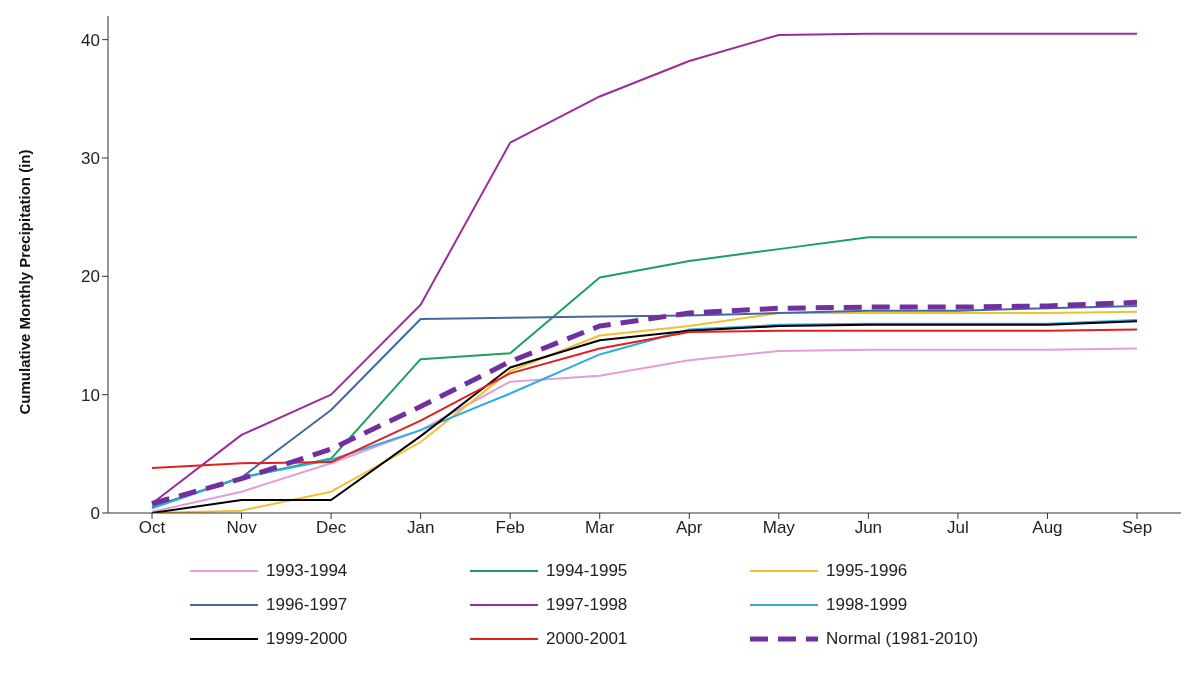 The image size is (1193, 700). Describe the element at coordinates (867, 605) in the screenshot. I see `legend-label: 1998-1999` at that location.